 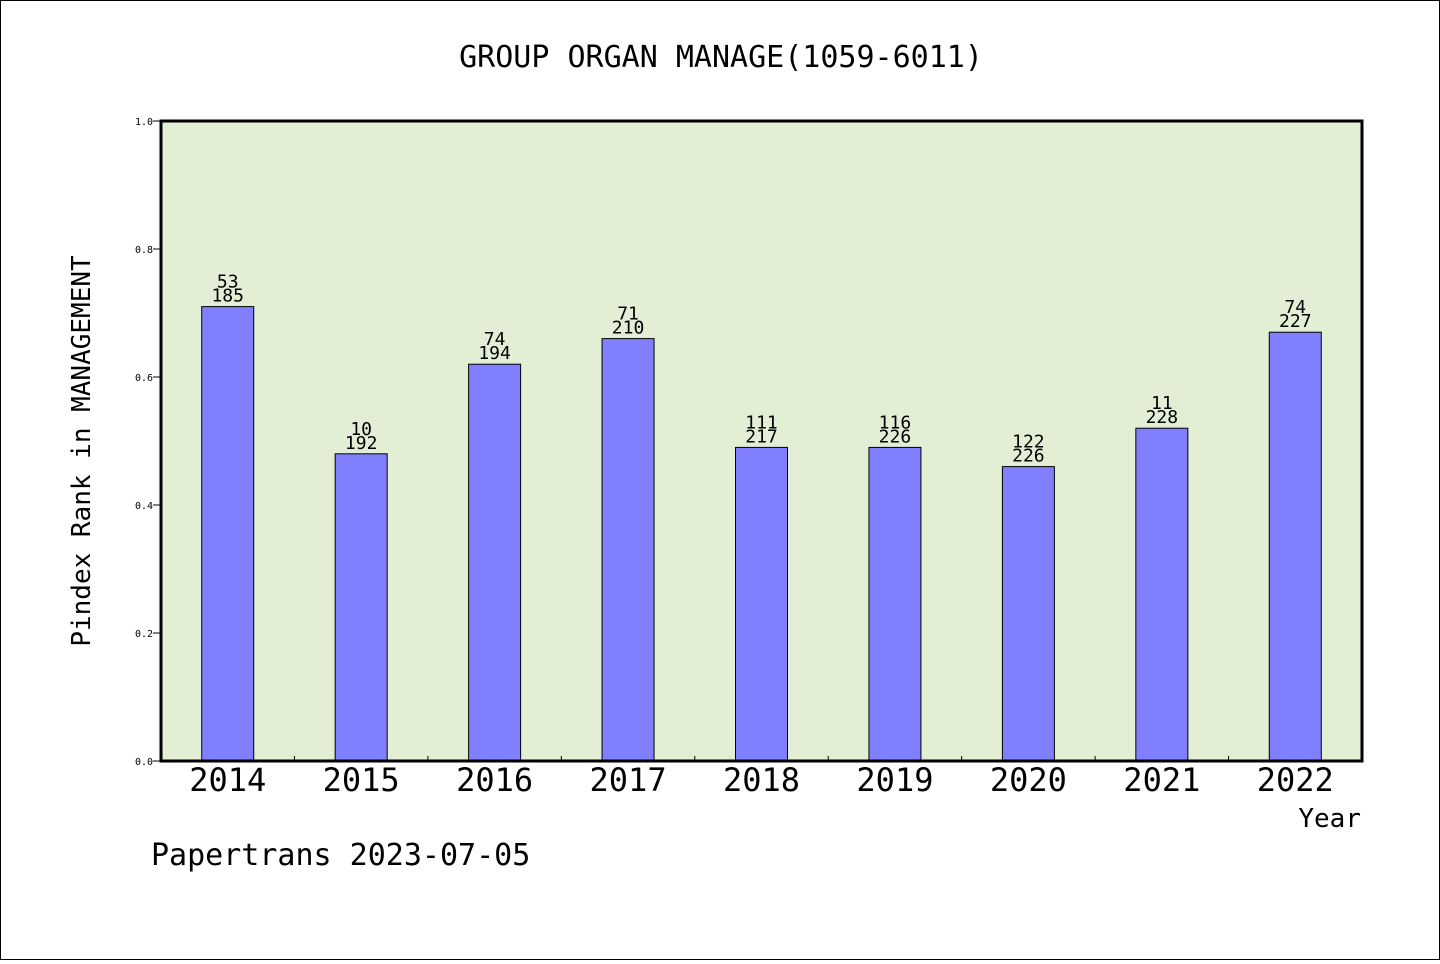 What do you see at coordinates (340, 855) in the screenshot?
I see `credit-footer: Papertrans 2023-07-05` at bounding box center [340, 855].